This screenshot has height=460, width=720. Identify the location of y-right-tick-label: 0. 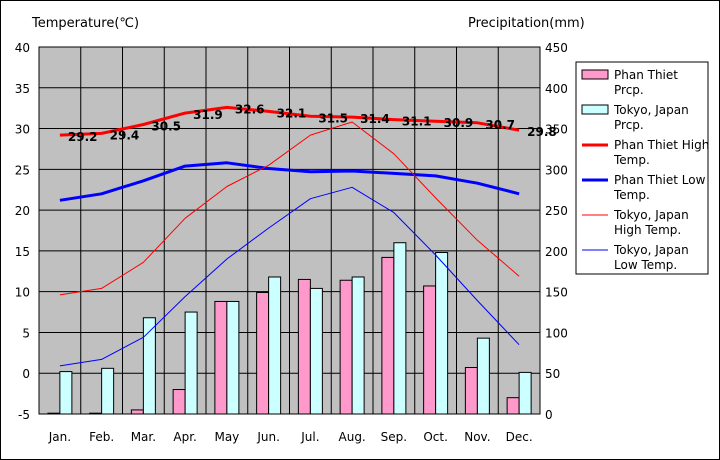
(549, 415).